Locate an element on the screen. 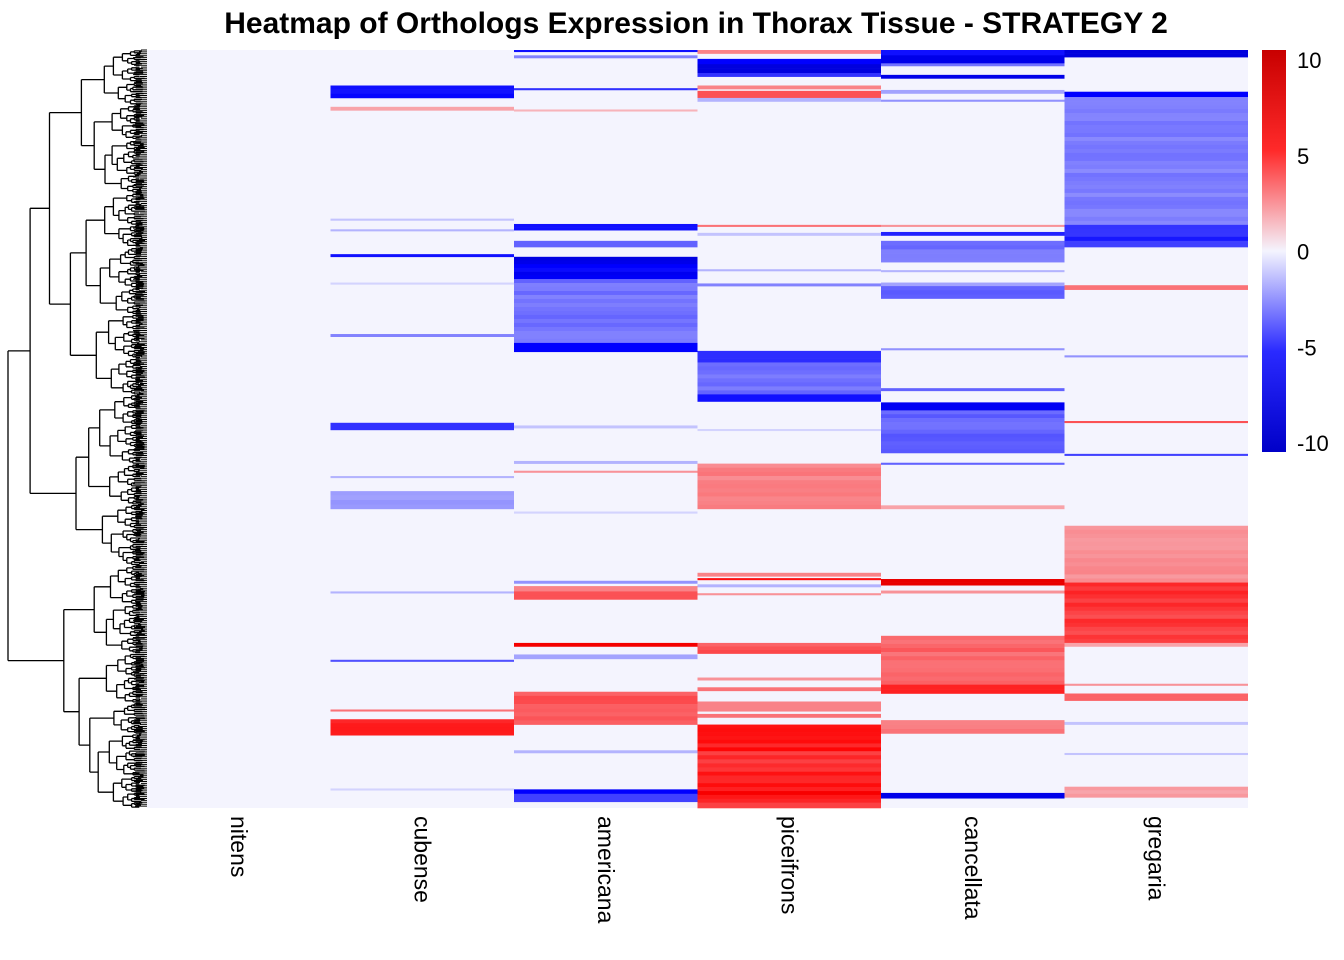 The image size is (1344, 960). legend-tick-label: 0 is located at coordinates (1303, 252).